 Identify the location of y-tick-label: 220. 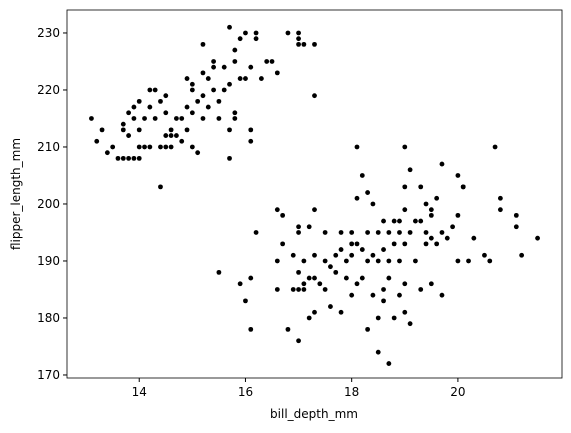
(48, 90).